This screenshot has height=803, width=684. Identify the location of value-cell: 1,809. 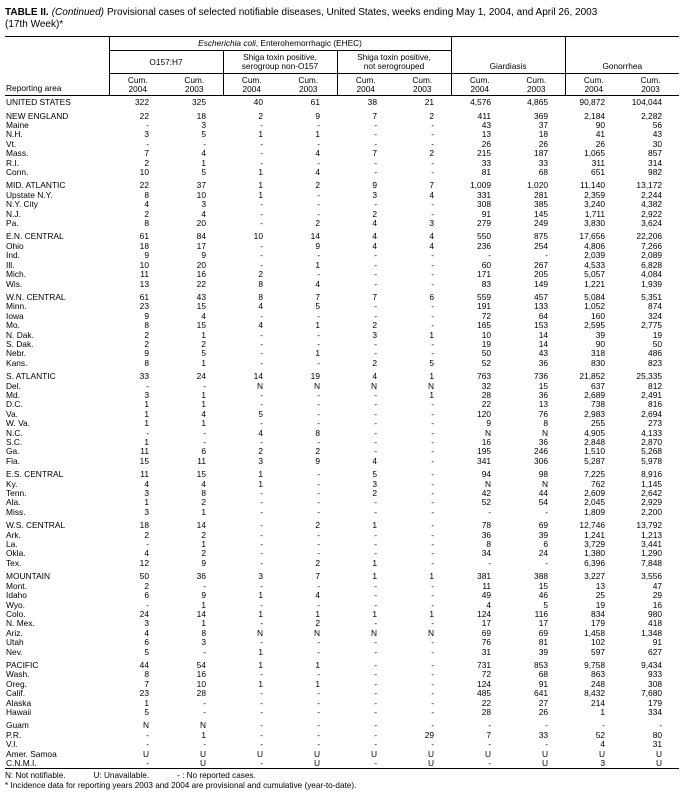
(595, 511).